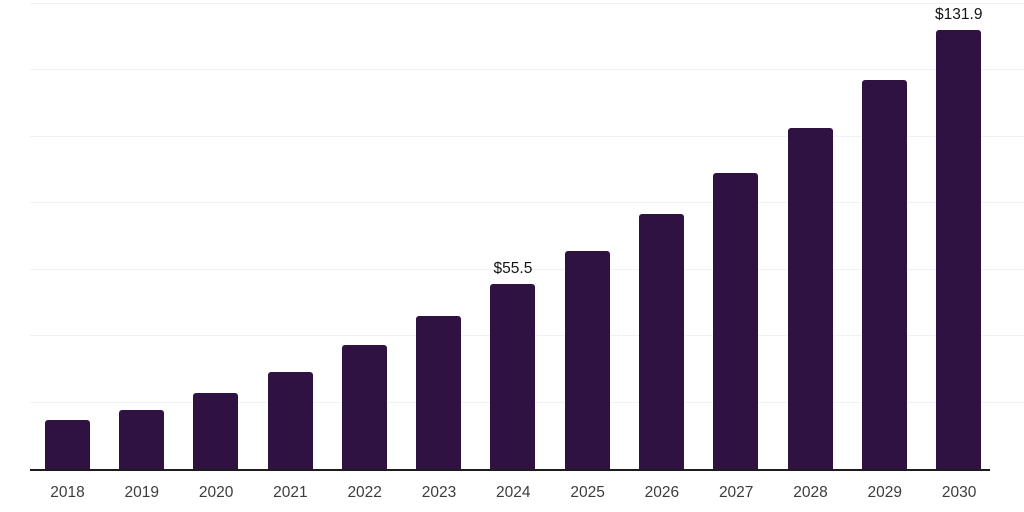  I want to click on x-tick-label-2026: 2026, so click(662, 492).